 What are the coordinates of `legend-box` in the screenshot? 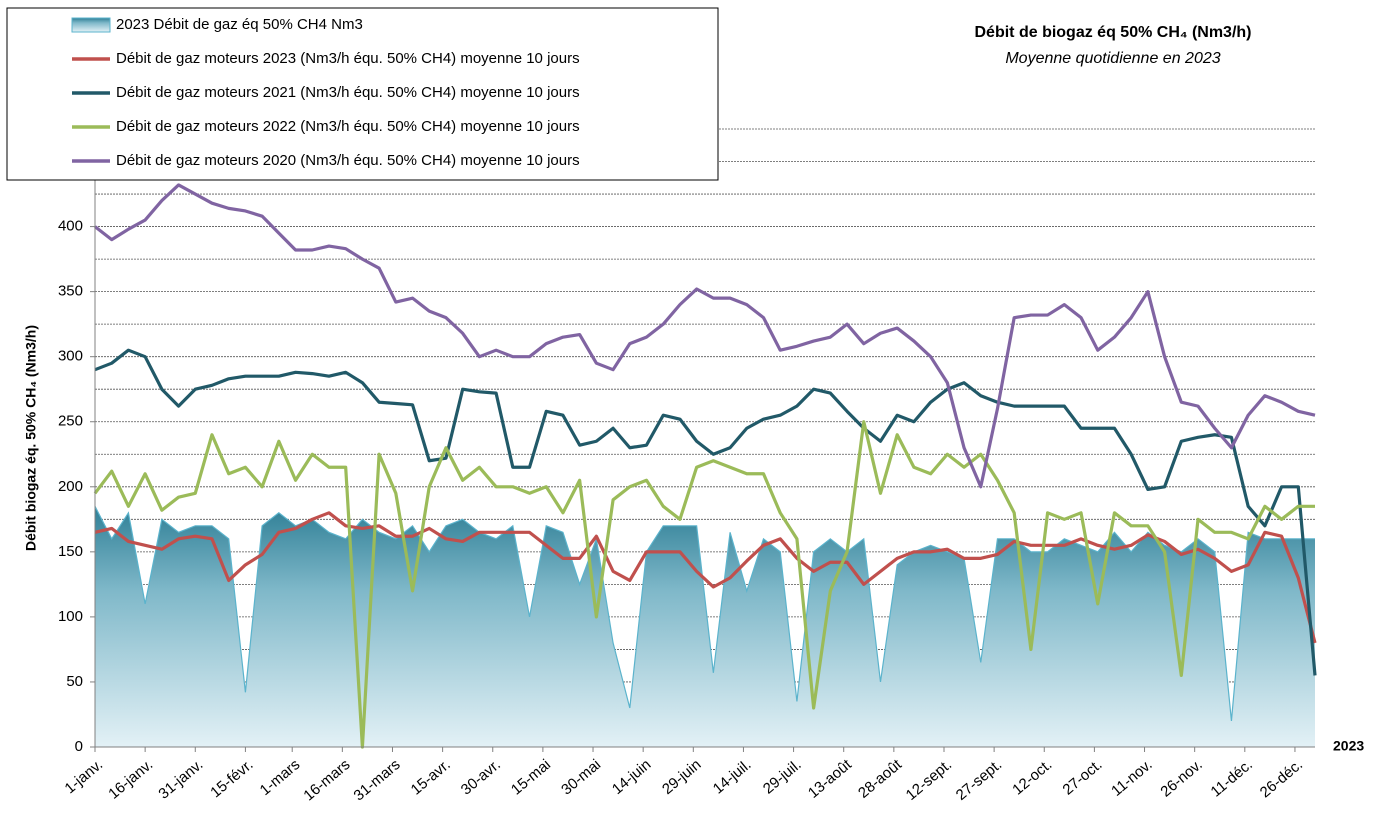 It's located at (362, 94).